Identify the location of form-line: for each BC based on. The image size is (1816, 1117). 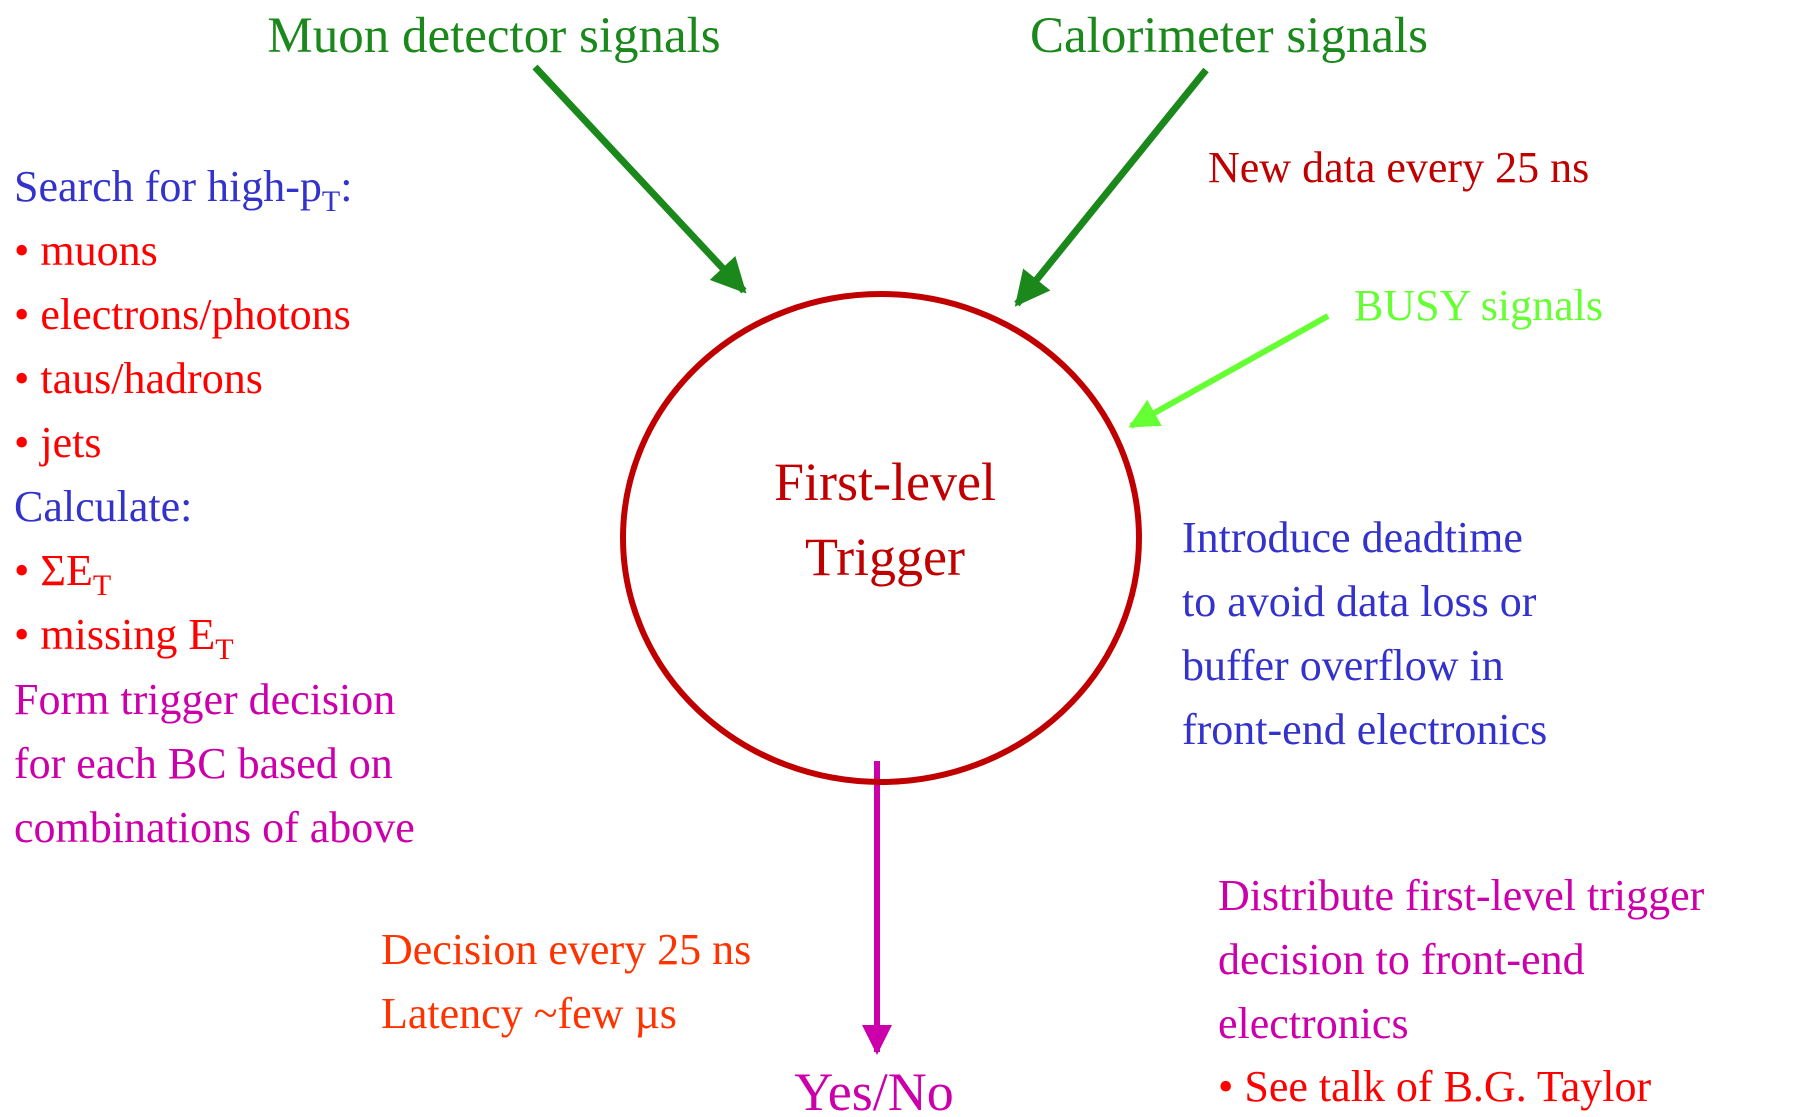
(203, 763).